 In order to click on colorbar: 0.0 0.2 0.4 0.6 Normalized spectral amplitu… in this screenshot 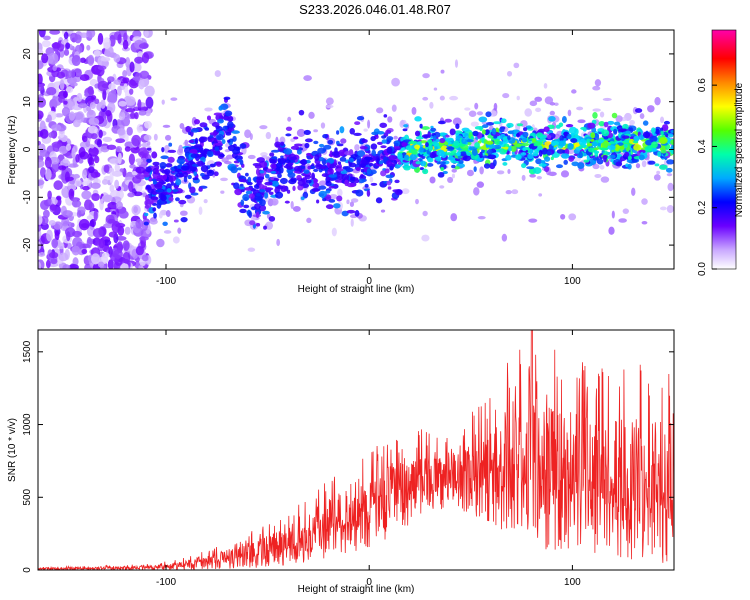, I will do `click(721, 152)`.